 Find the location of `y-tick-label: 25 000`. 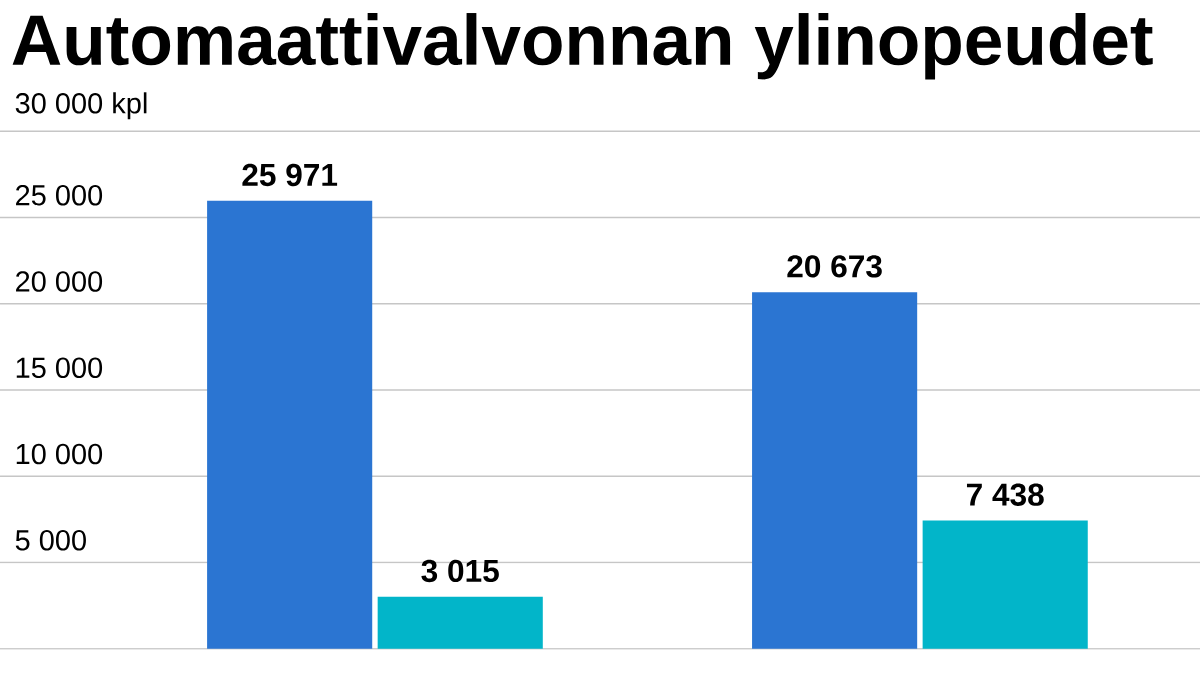

y-tick-label: 25 000 is located at coordinates (59, 195).